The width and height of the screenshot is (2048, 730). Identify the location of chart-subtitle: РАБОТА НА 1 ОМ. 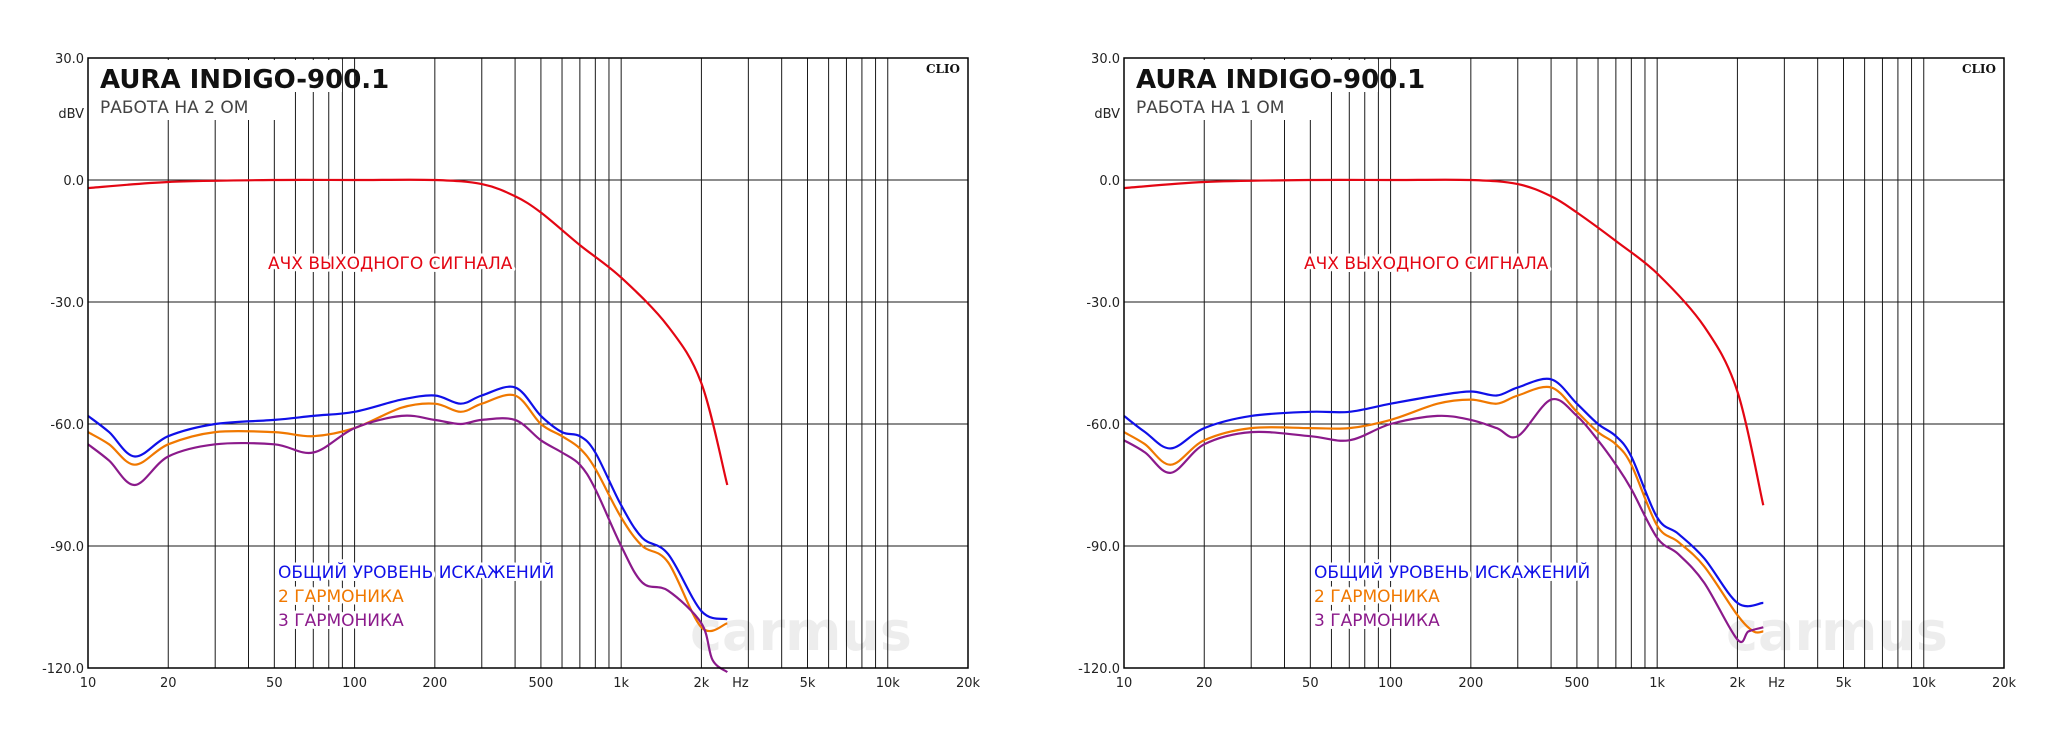
(1210, 108).